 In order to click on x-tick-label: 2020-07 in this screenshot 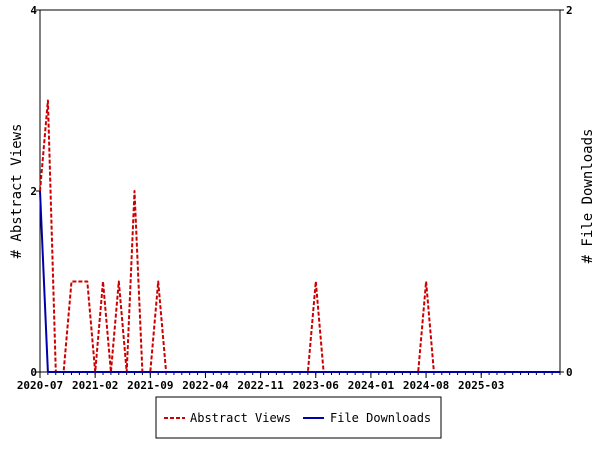, I will do `click(40, 385)`.